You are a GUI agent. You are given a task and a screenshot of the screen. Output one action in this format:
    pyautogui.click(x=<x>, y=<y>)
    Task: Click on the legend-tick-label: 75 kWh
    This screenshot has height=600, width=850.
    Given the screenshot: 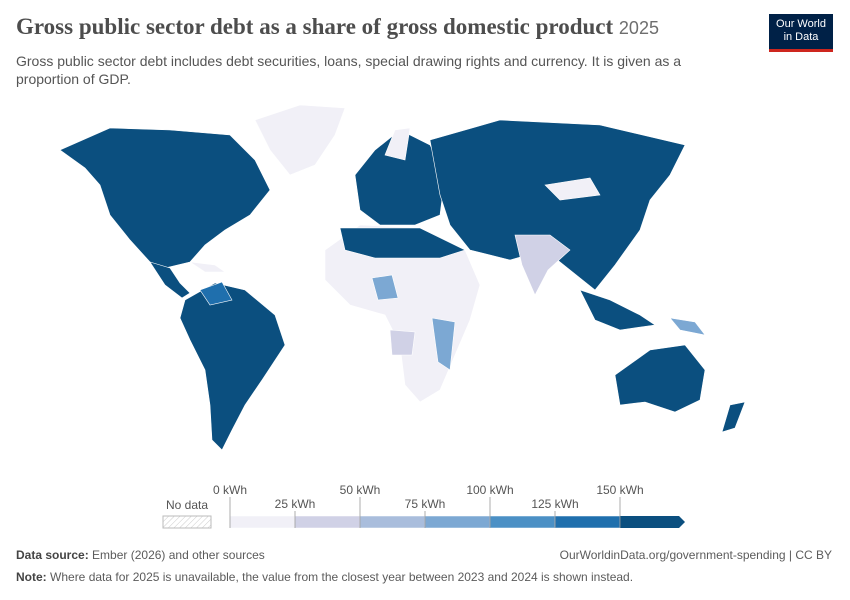 What is the action you would take?
    pyautogui.click(x=425, y=504)
    